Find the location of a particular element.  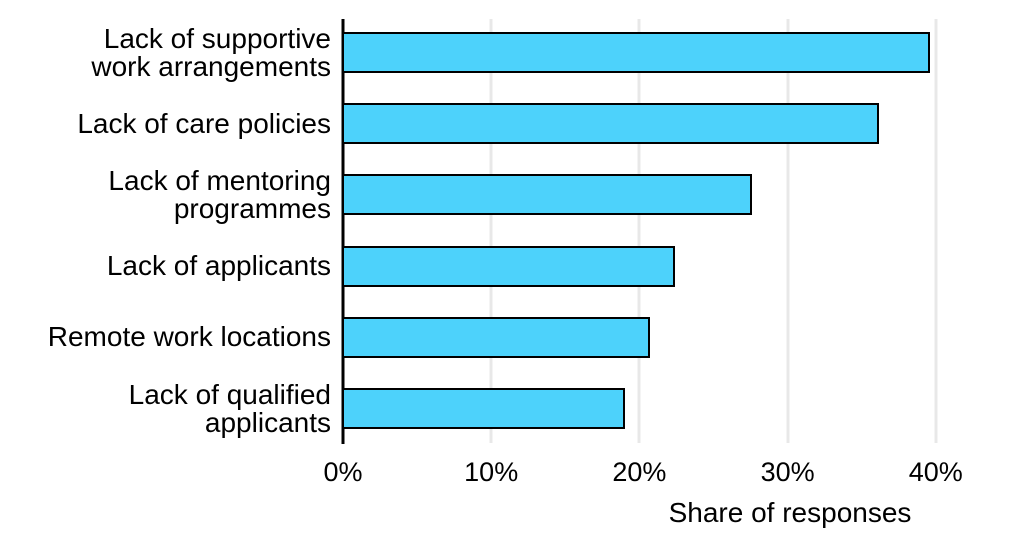

gridline-40pct is located at coordinates (936, 231).